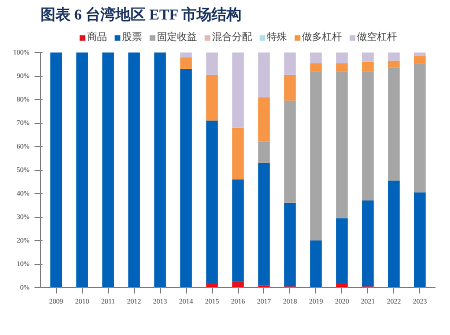 The height and width of the screenshot is (335, 450). I want to click on legend-label: 混合分配, so click(232, 37).